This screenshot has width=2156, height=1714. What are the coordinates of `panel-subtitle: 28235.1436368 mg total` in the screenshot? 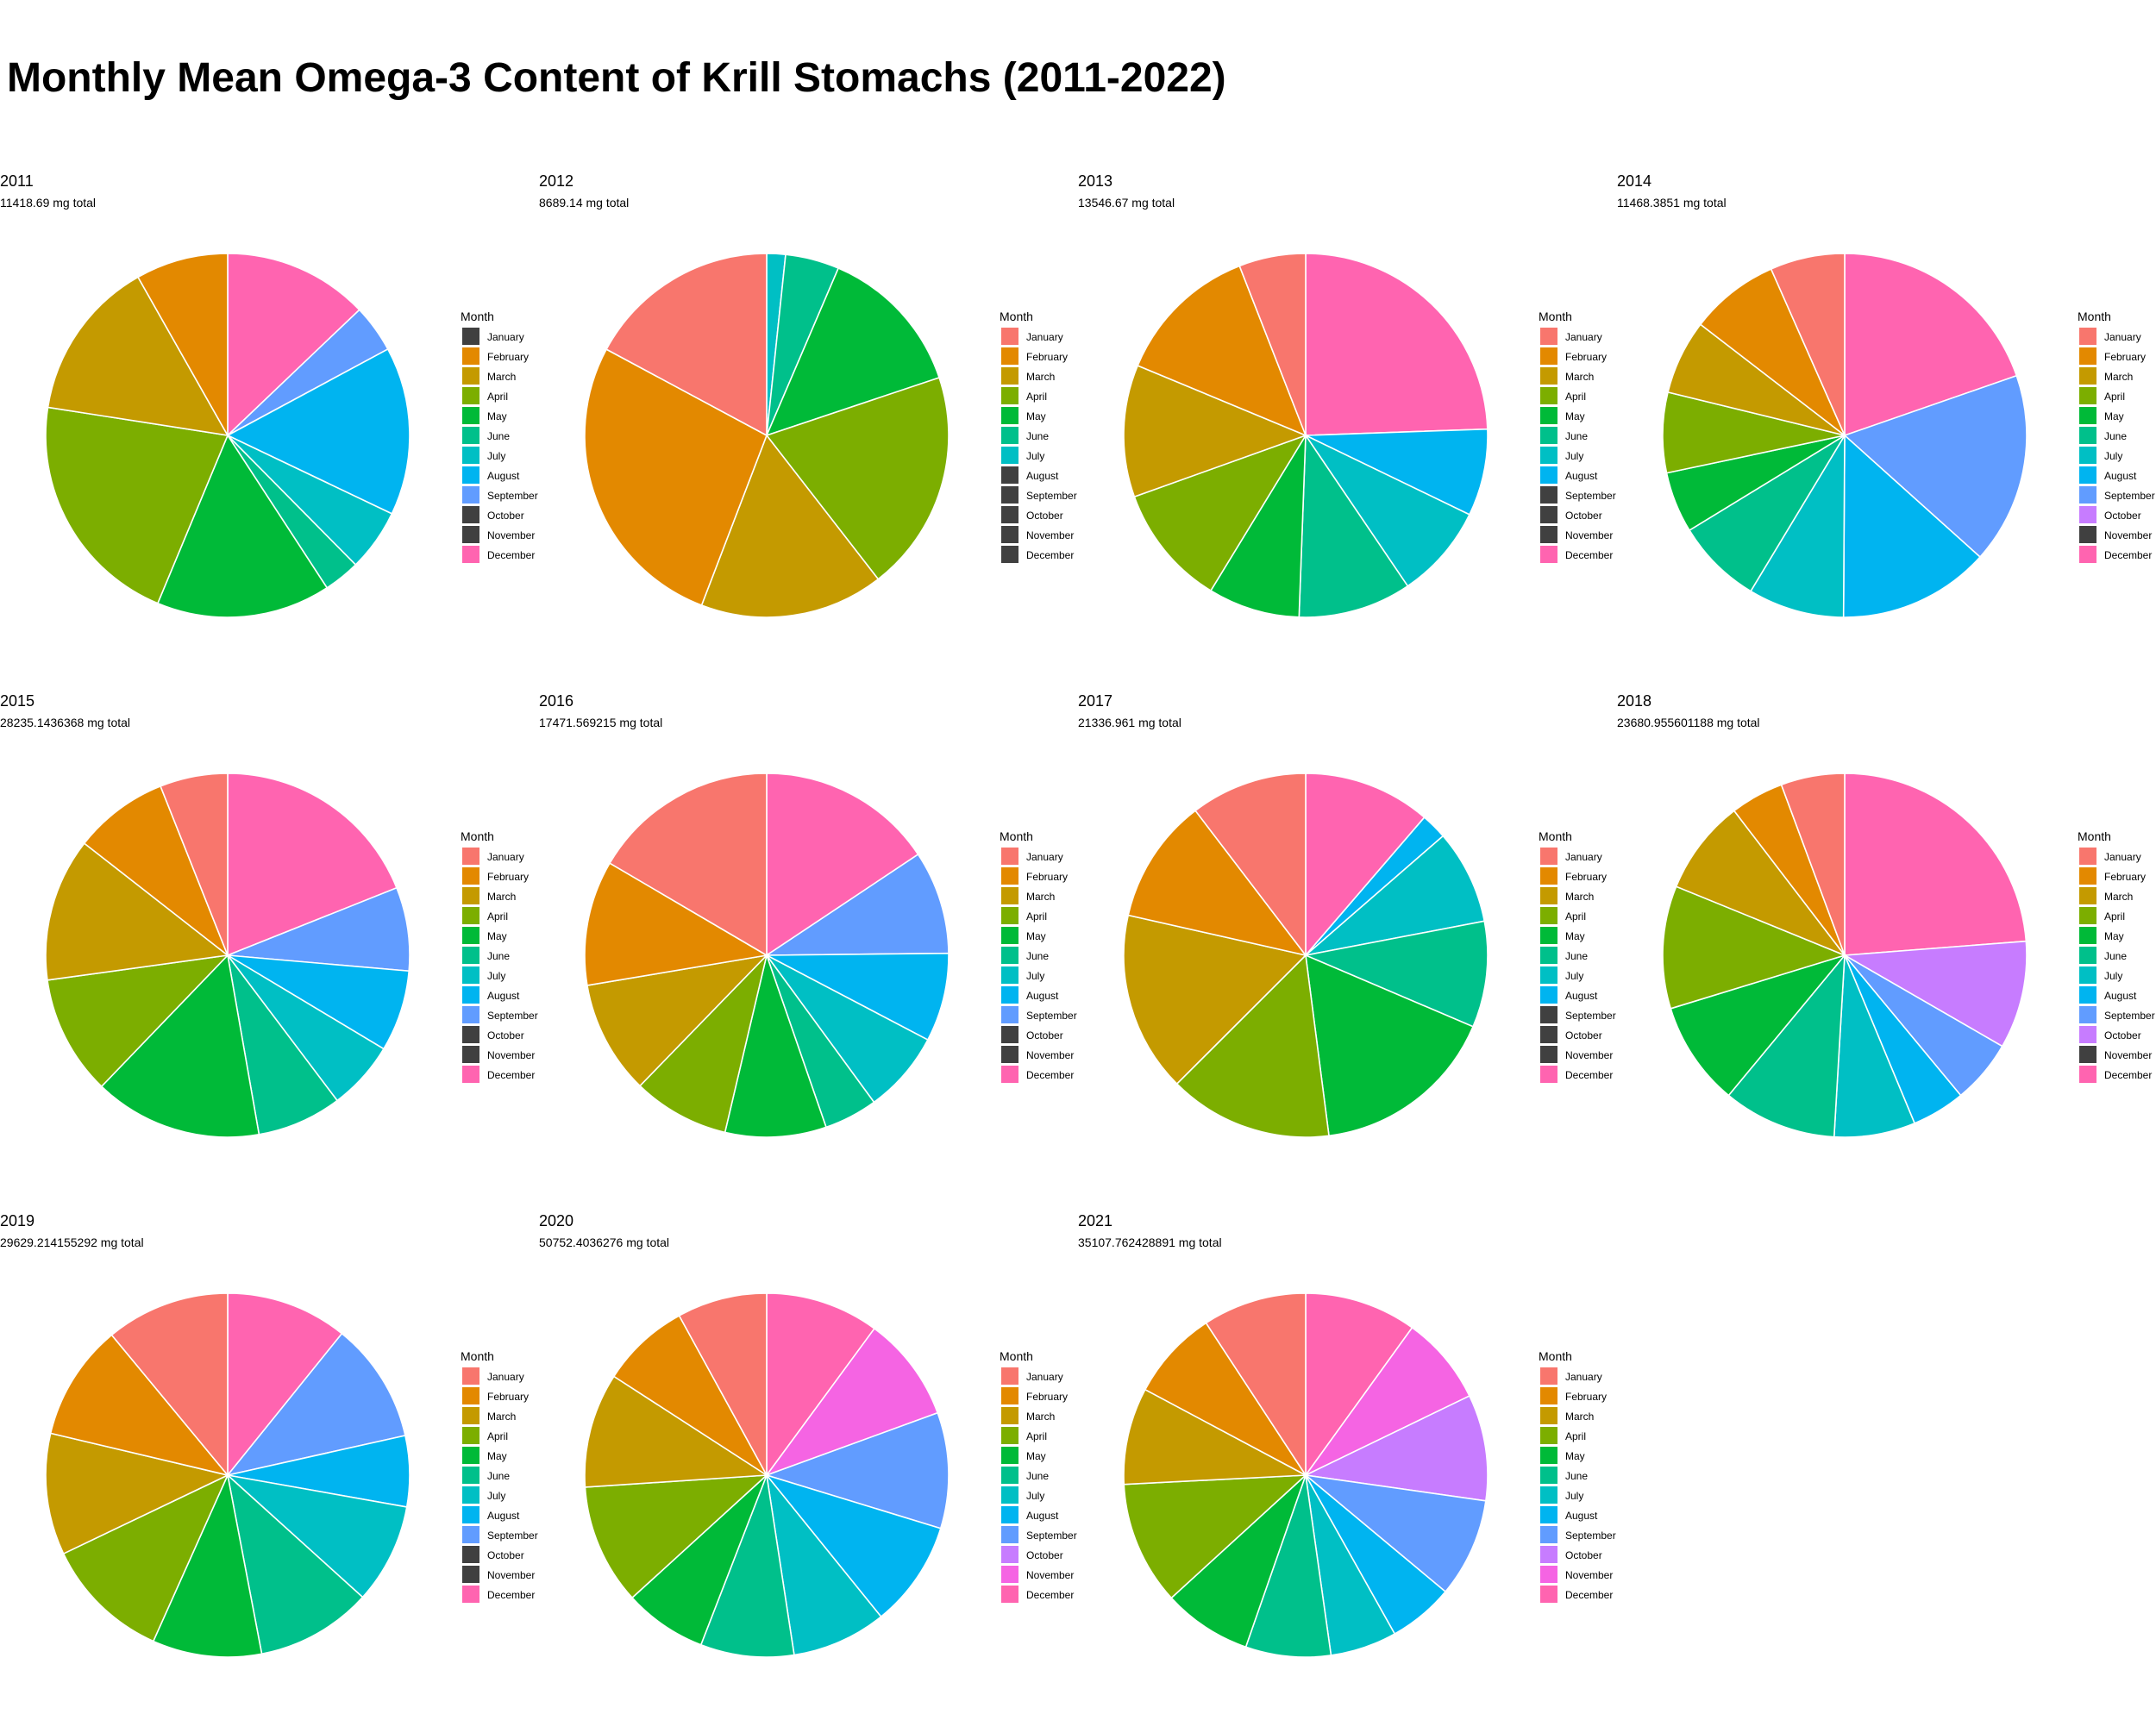 It's located at (65, 722).